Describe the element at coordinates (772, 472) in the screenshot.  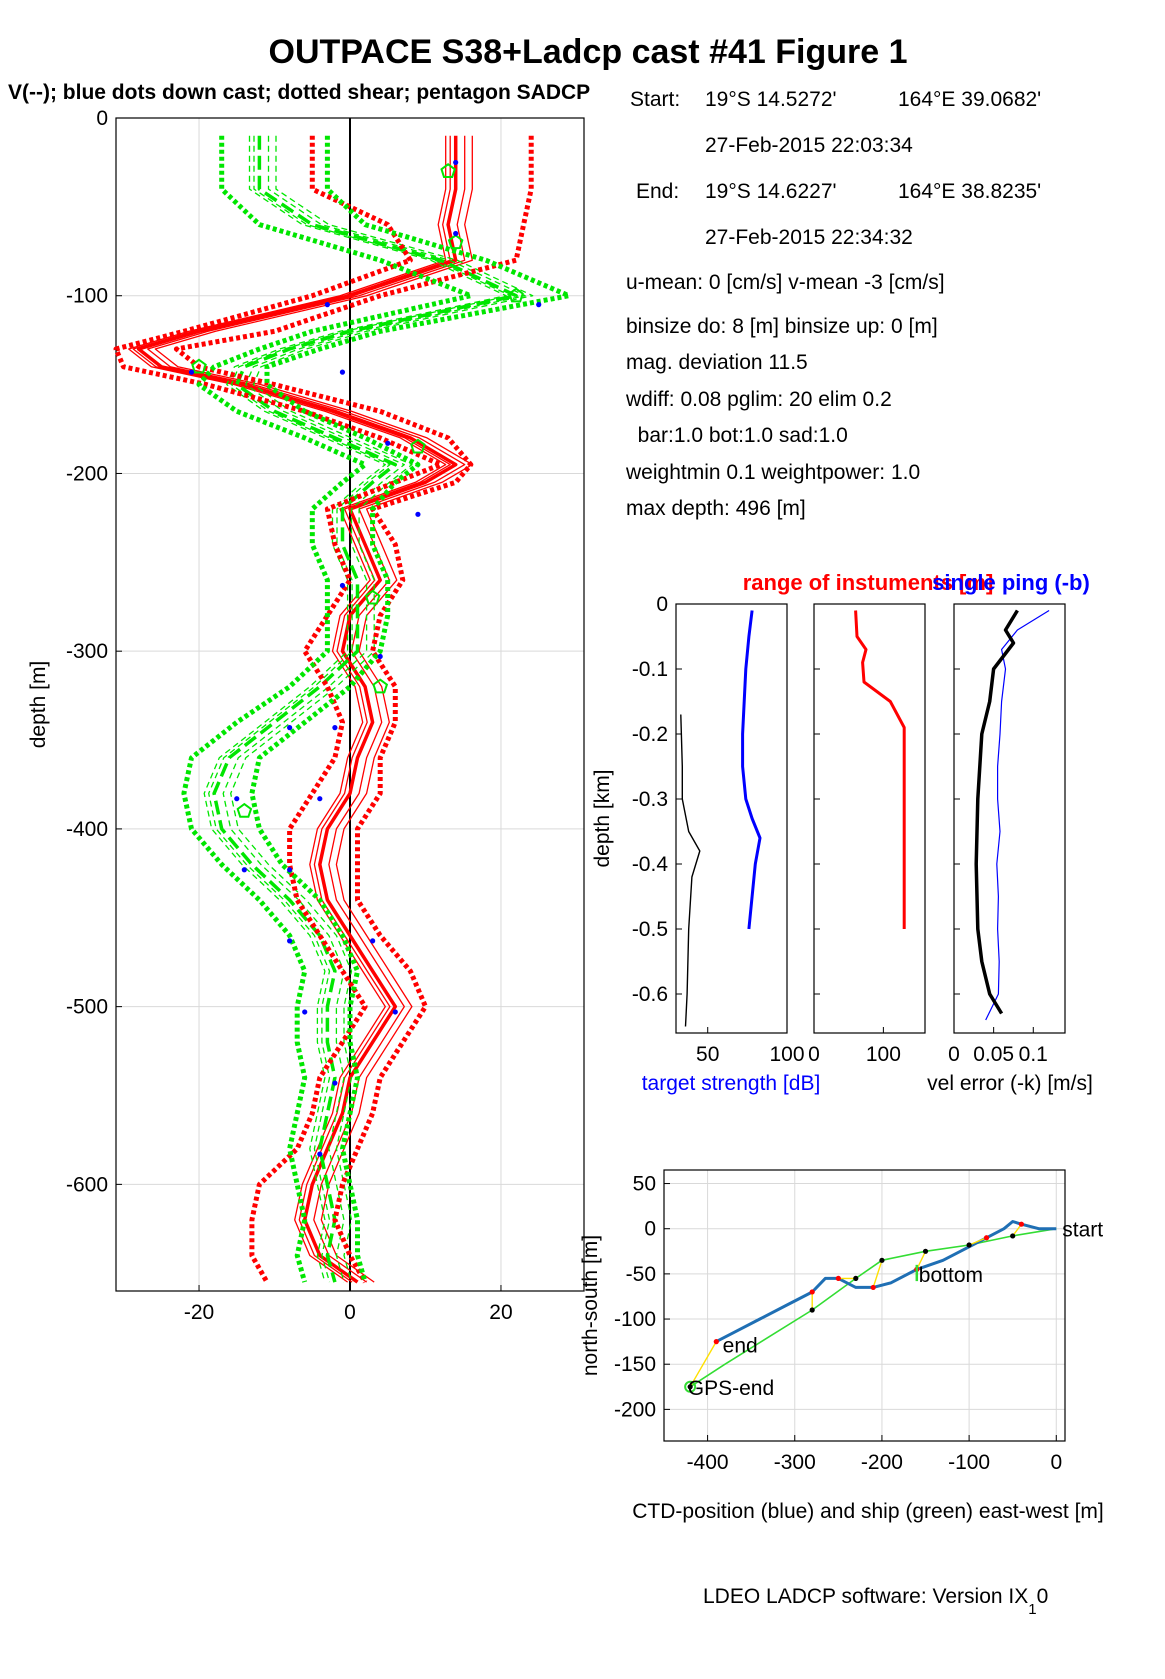
I see `weight-params: weightmin 0.1 weightpower: 1.0` at that location.